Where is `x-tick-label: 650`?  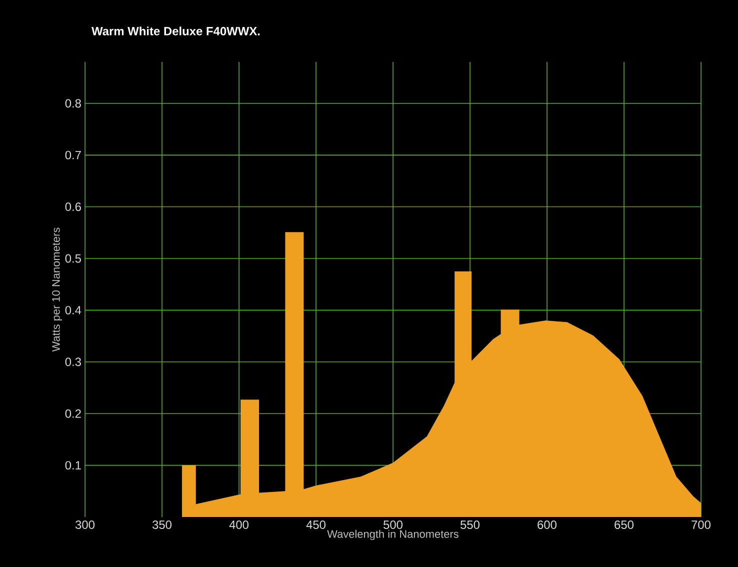
x-tick-label: 650 is located at coordinates (624, 524).